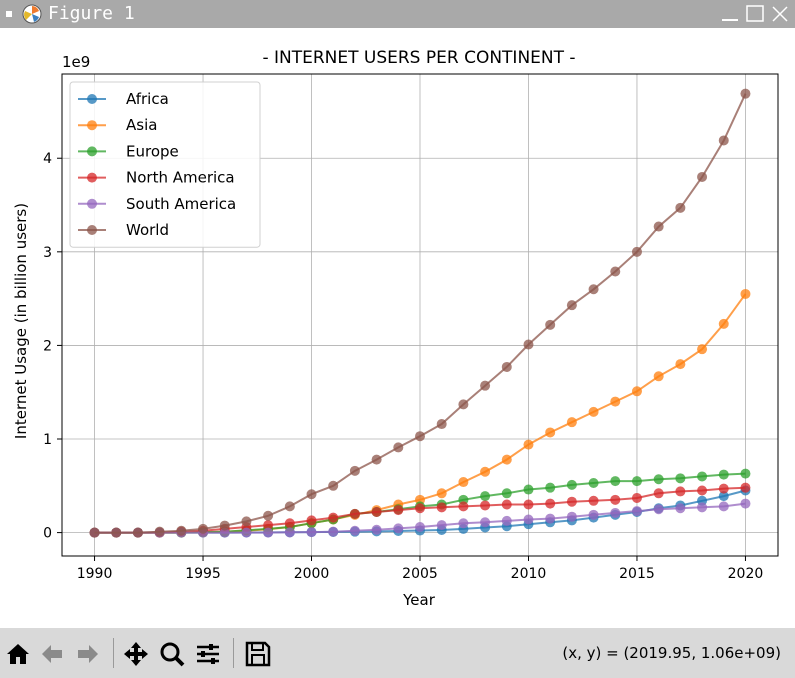  What do you see at coordinates (52, 654) in the screenshot?
I see `back-arrow-icon` at bounding box center [52, 654].